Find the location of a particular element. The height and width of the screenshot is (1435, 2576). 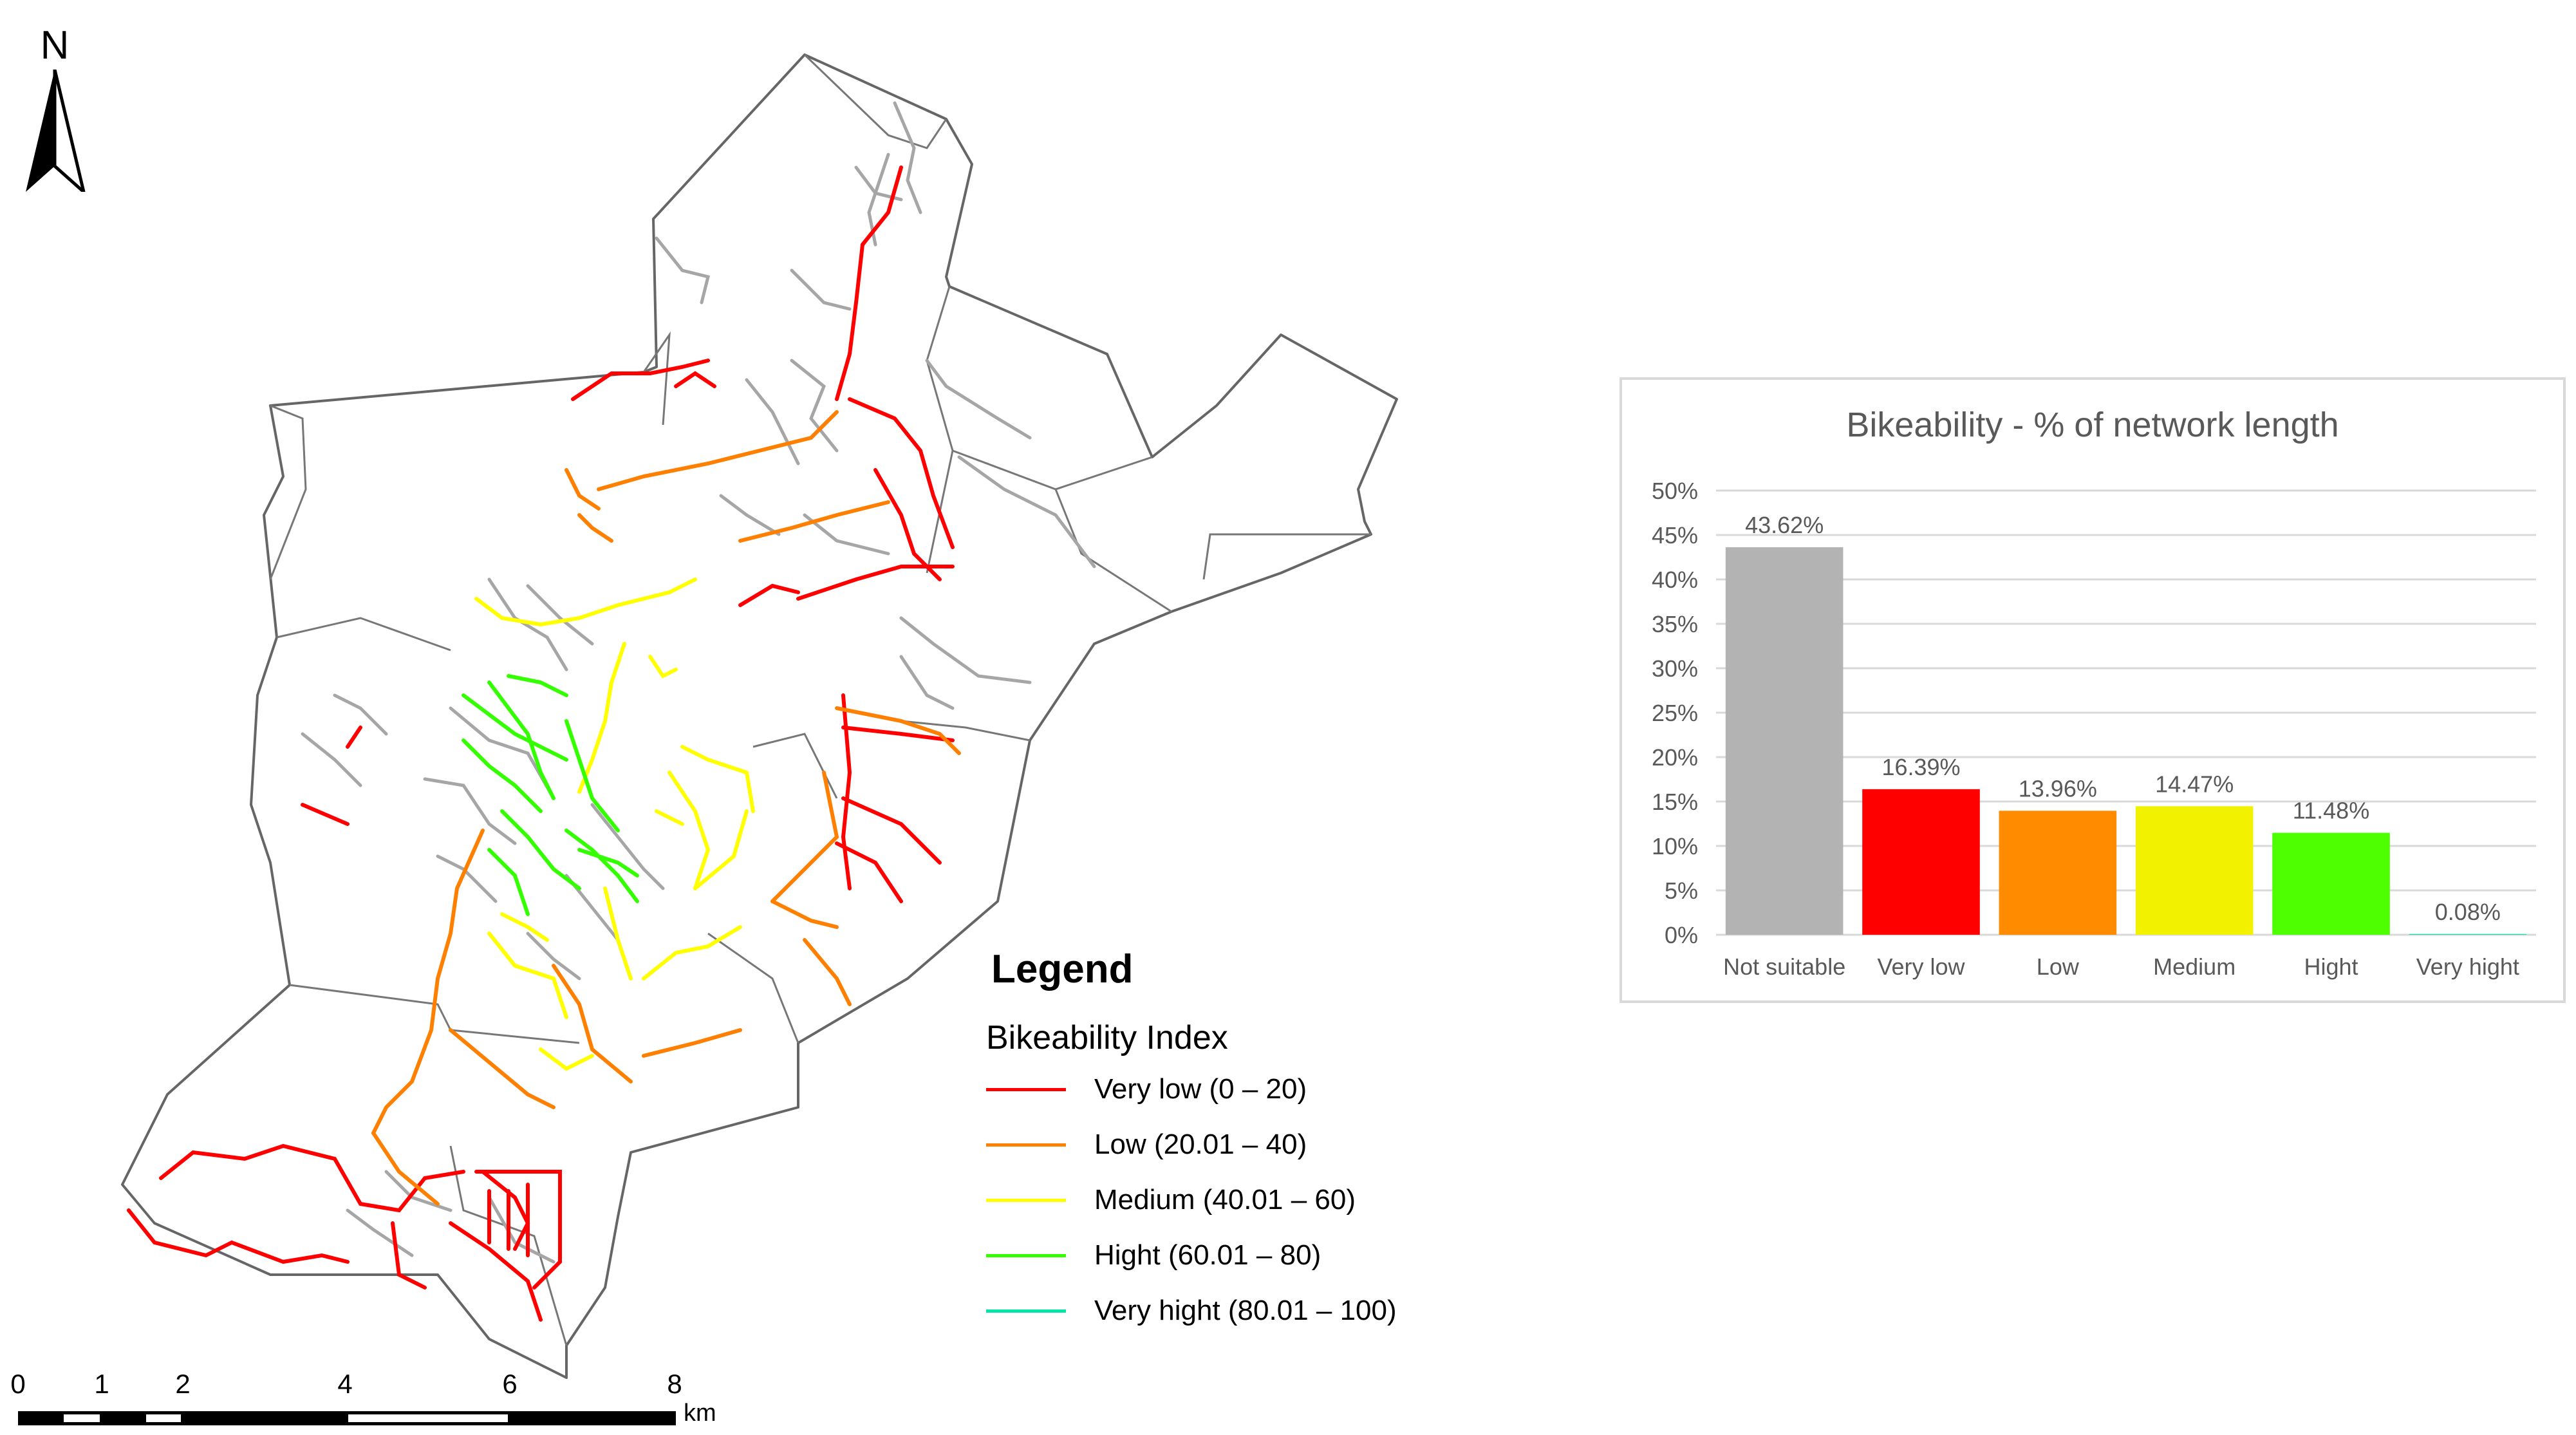

y-tick-label: 25% is located at coordinates (1675, 713).